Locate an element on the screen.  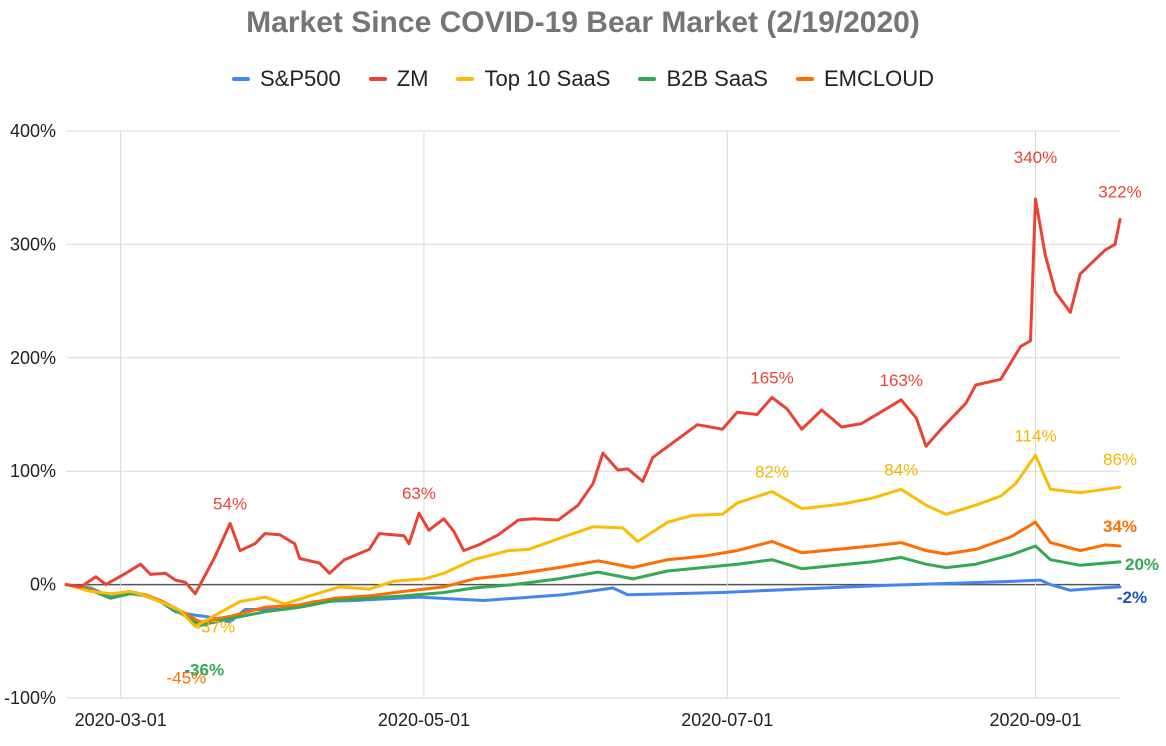
x-tick-label: 2020-03-01 is located at coordinates (121, 720).